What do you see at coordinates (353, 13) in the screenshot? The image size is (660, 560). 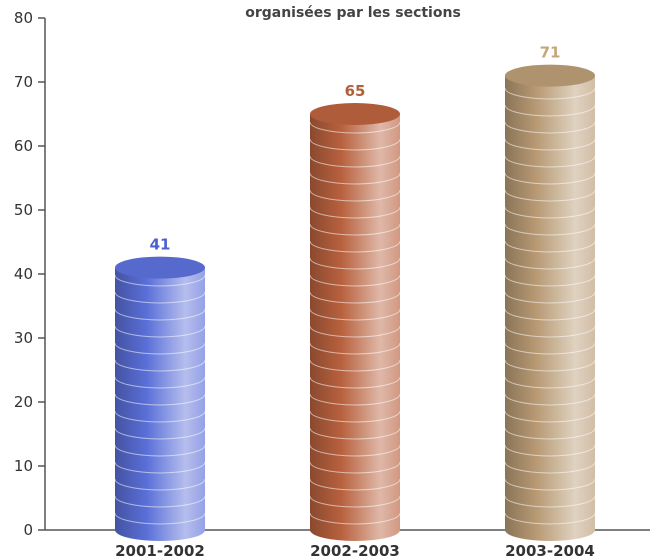 I see `chart-title: organisées par les sections` at bounding box center [353, 13].